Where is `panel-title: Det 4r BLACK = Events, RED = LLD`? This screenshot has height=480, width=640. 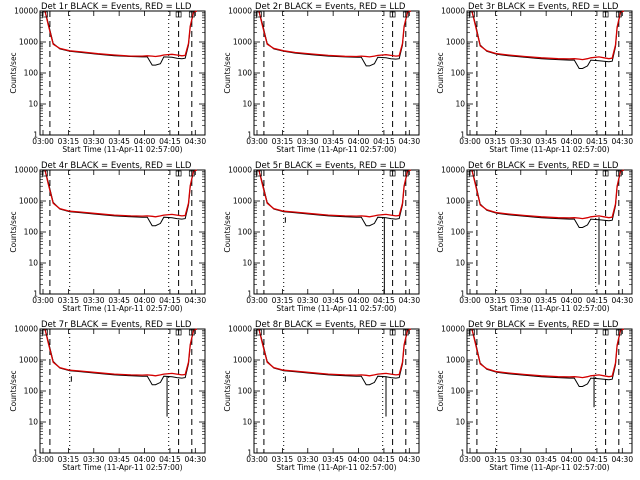
panel-title: Det 4r BLACK = Events, RED = LLD is located at coordinates (116, 166).